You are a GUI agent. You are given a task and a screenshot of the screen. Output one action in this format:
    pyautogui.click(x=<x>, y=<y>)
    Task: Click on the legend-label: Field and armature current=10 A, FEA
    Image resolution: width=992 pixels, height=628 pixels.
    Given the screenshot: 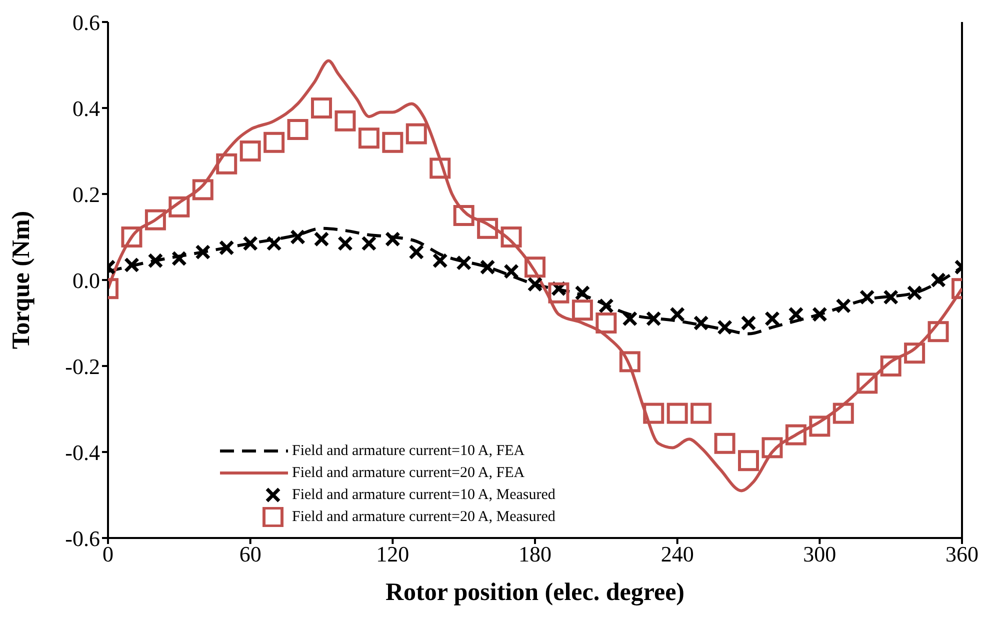 What is the action you would take?
    pyautogui.click(x=408, y=451)
    